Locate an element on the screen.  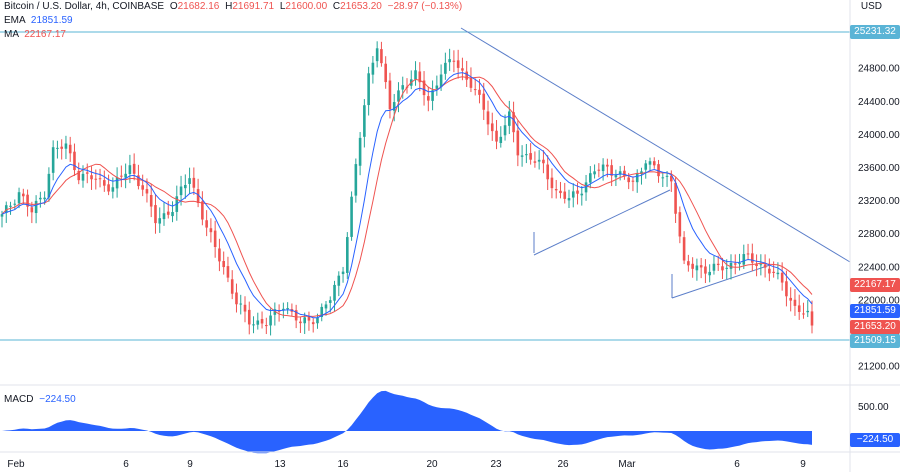
macd-area is located at coordinates (407, 422).